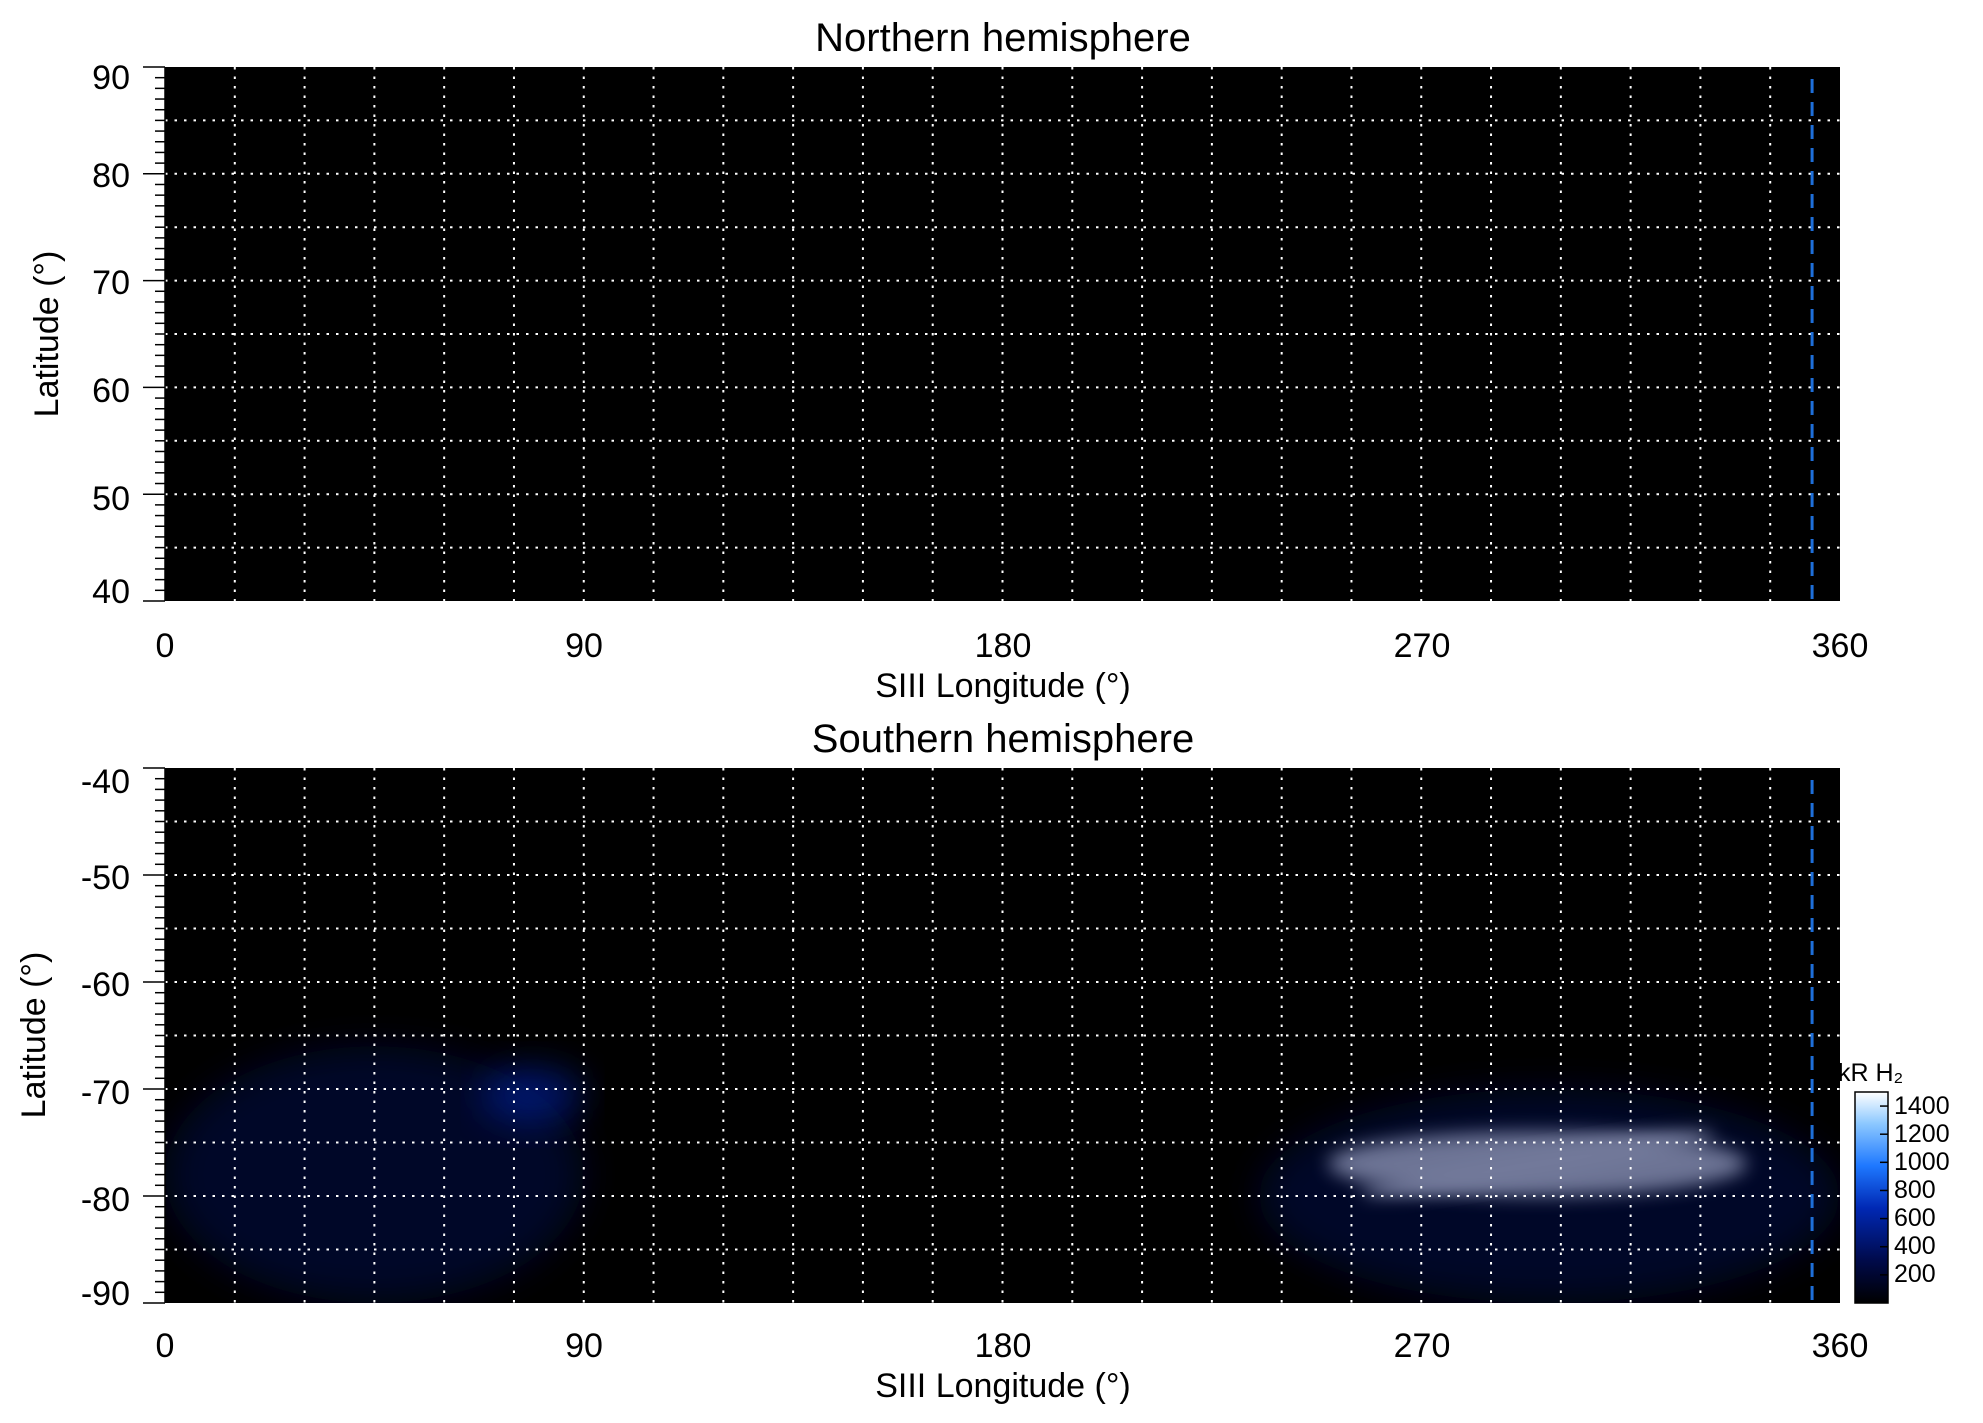  Describe the element at coordinates (1003, 38) in the screenshot. I see `north-panel-title: Northern hemisphere` at that location.